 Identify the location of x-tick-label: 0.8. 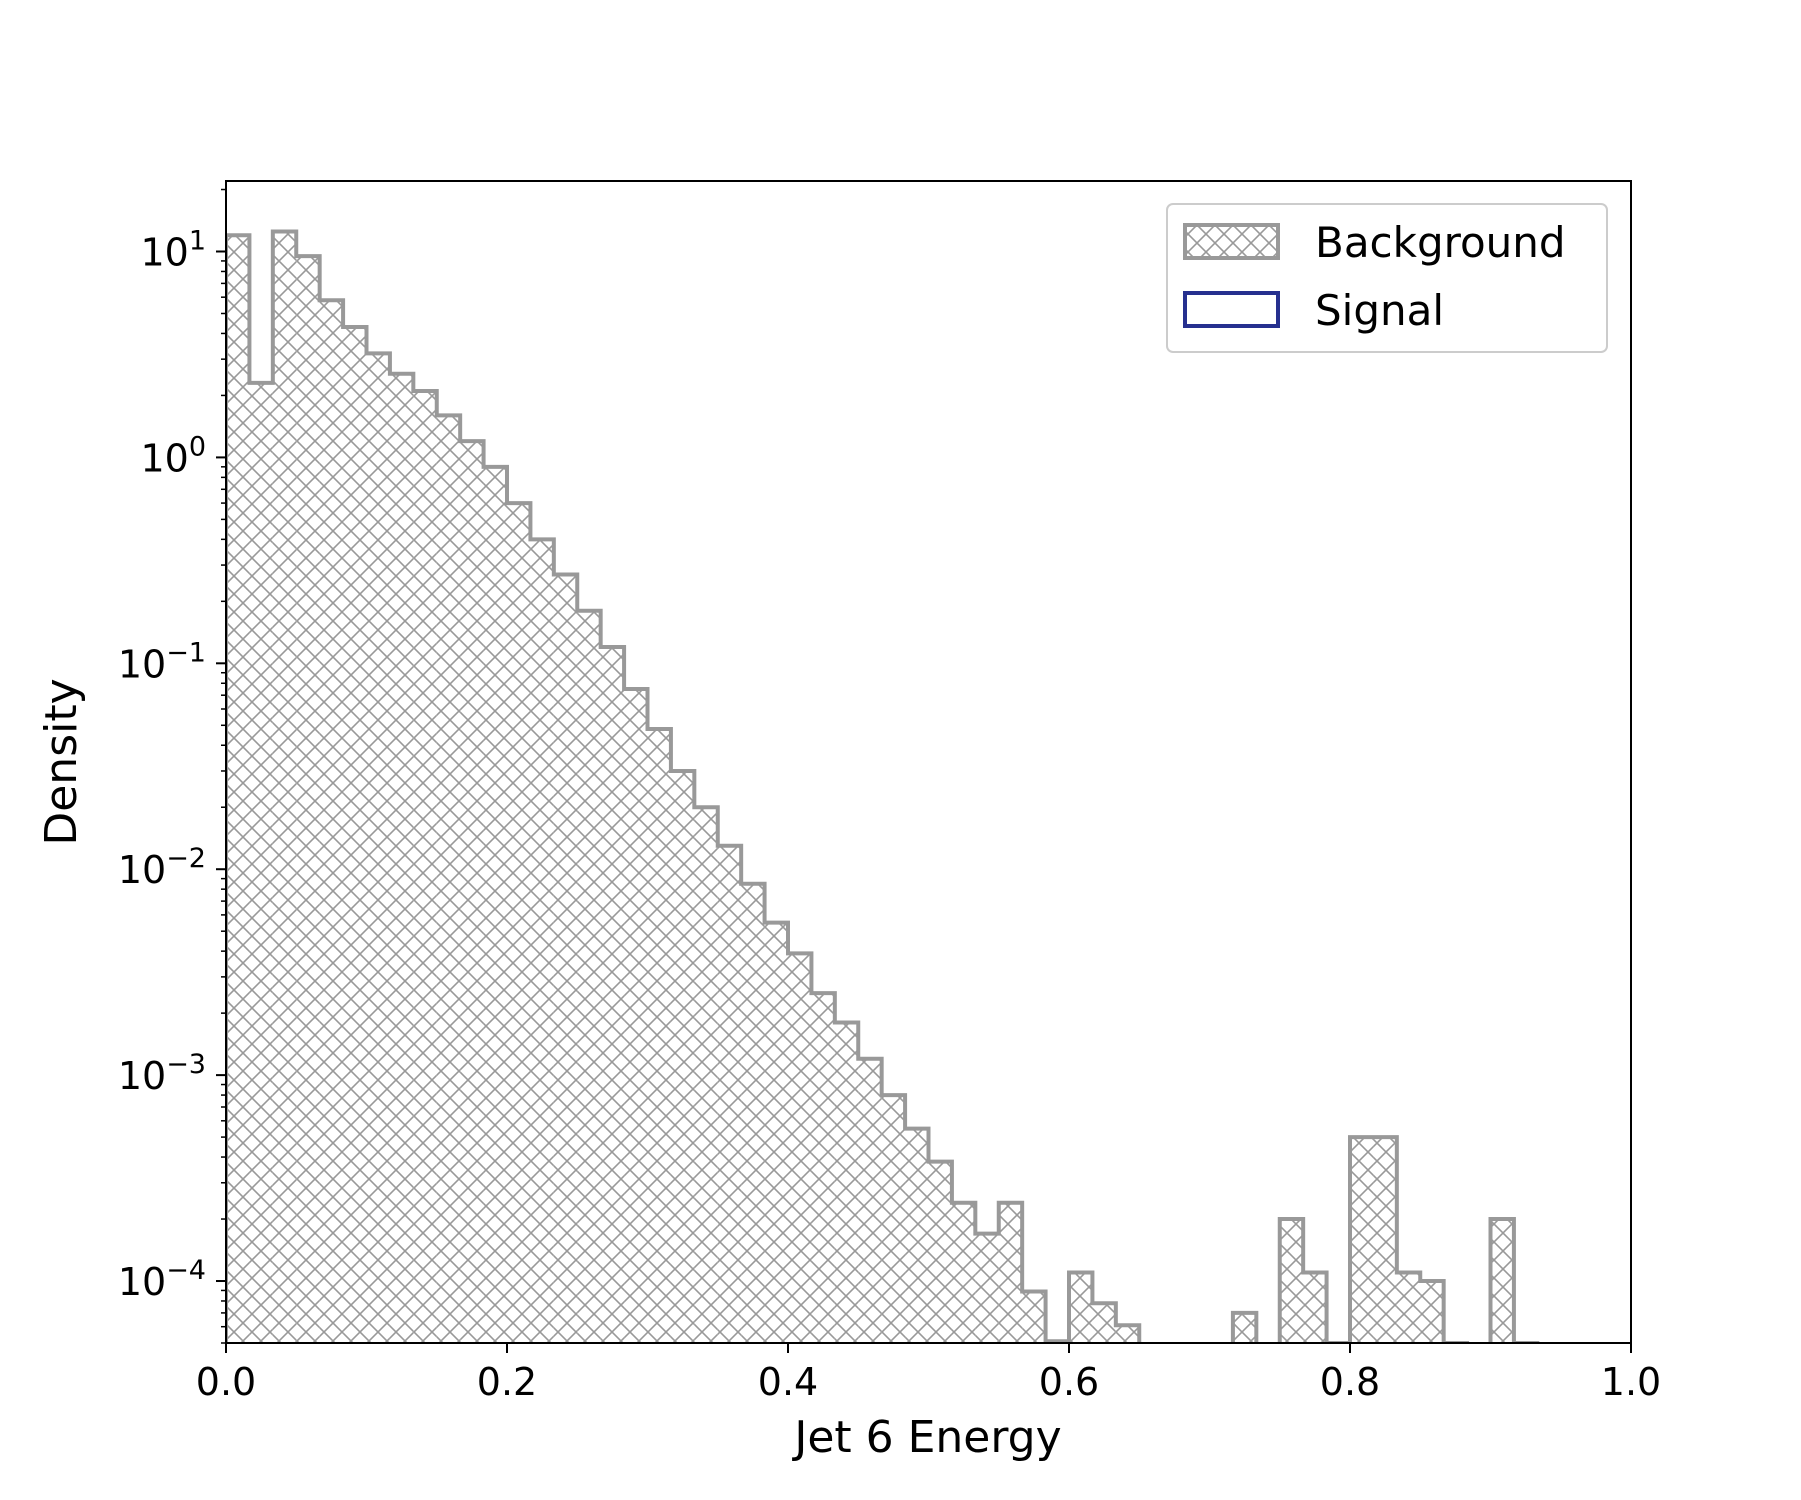
(1350, 1382).